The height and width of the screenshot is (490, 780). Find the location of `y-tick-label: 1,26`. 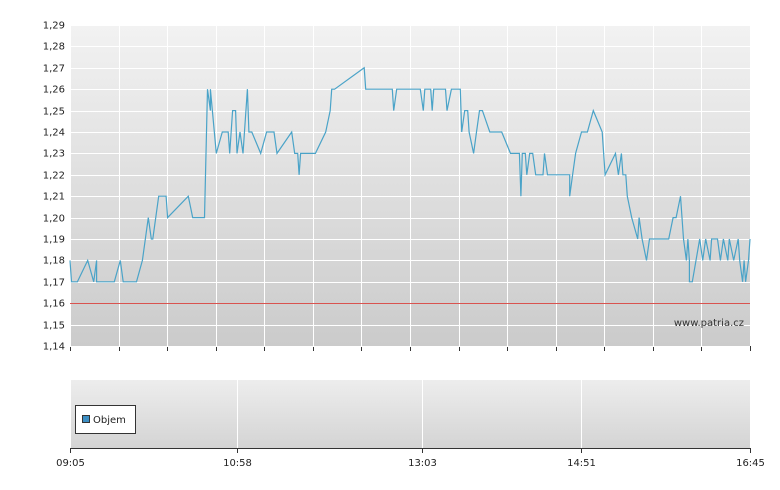

y-tick-label: 1,26 is located at coordinates (54, 90).